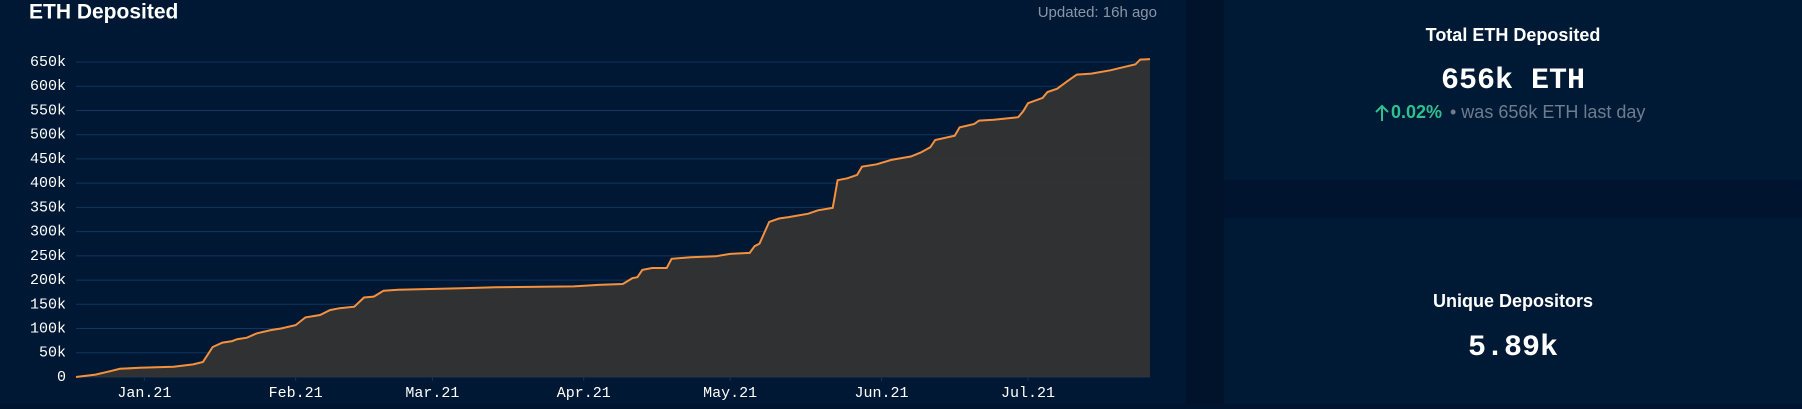 The width and height of the screenshot is (1802, 409). I want to click on x-tick-label: Apr.21, so click(584, 393).